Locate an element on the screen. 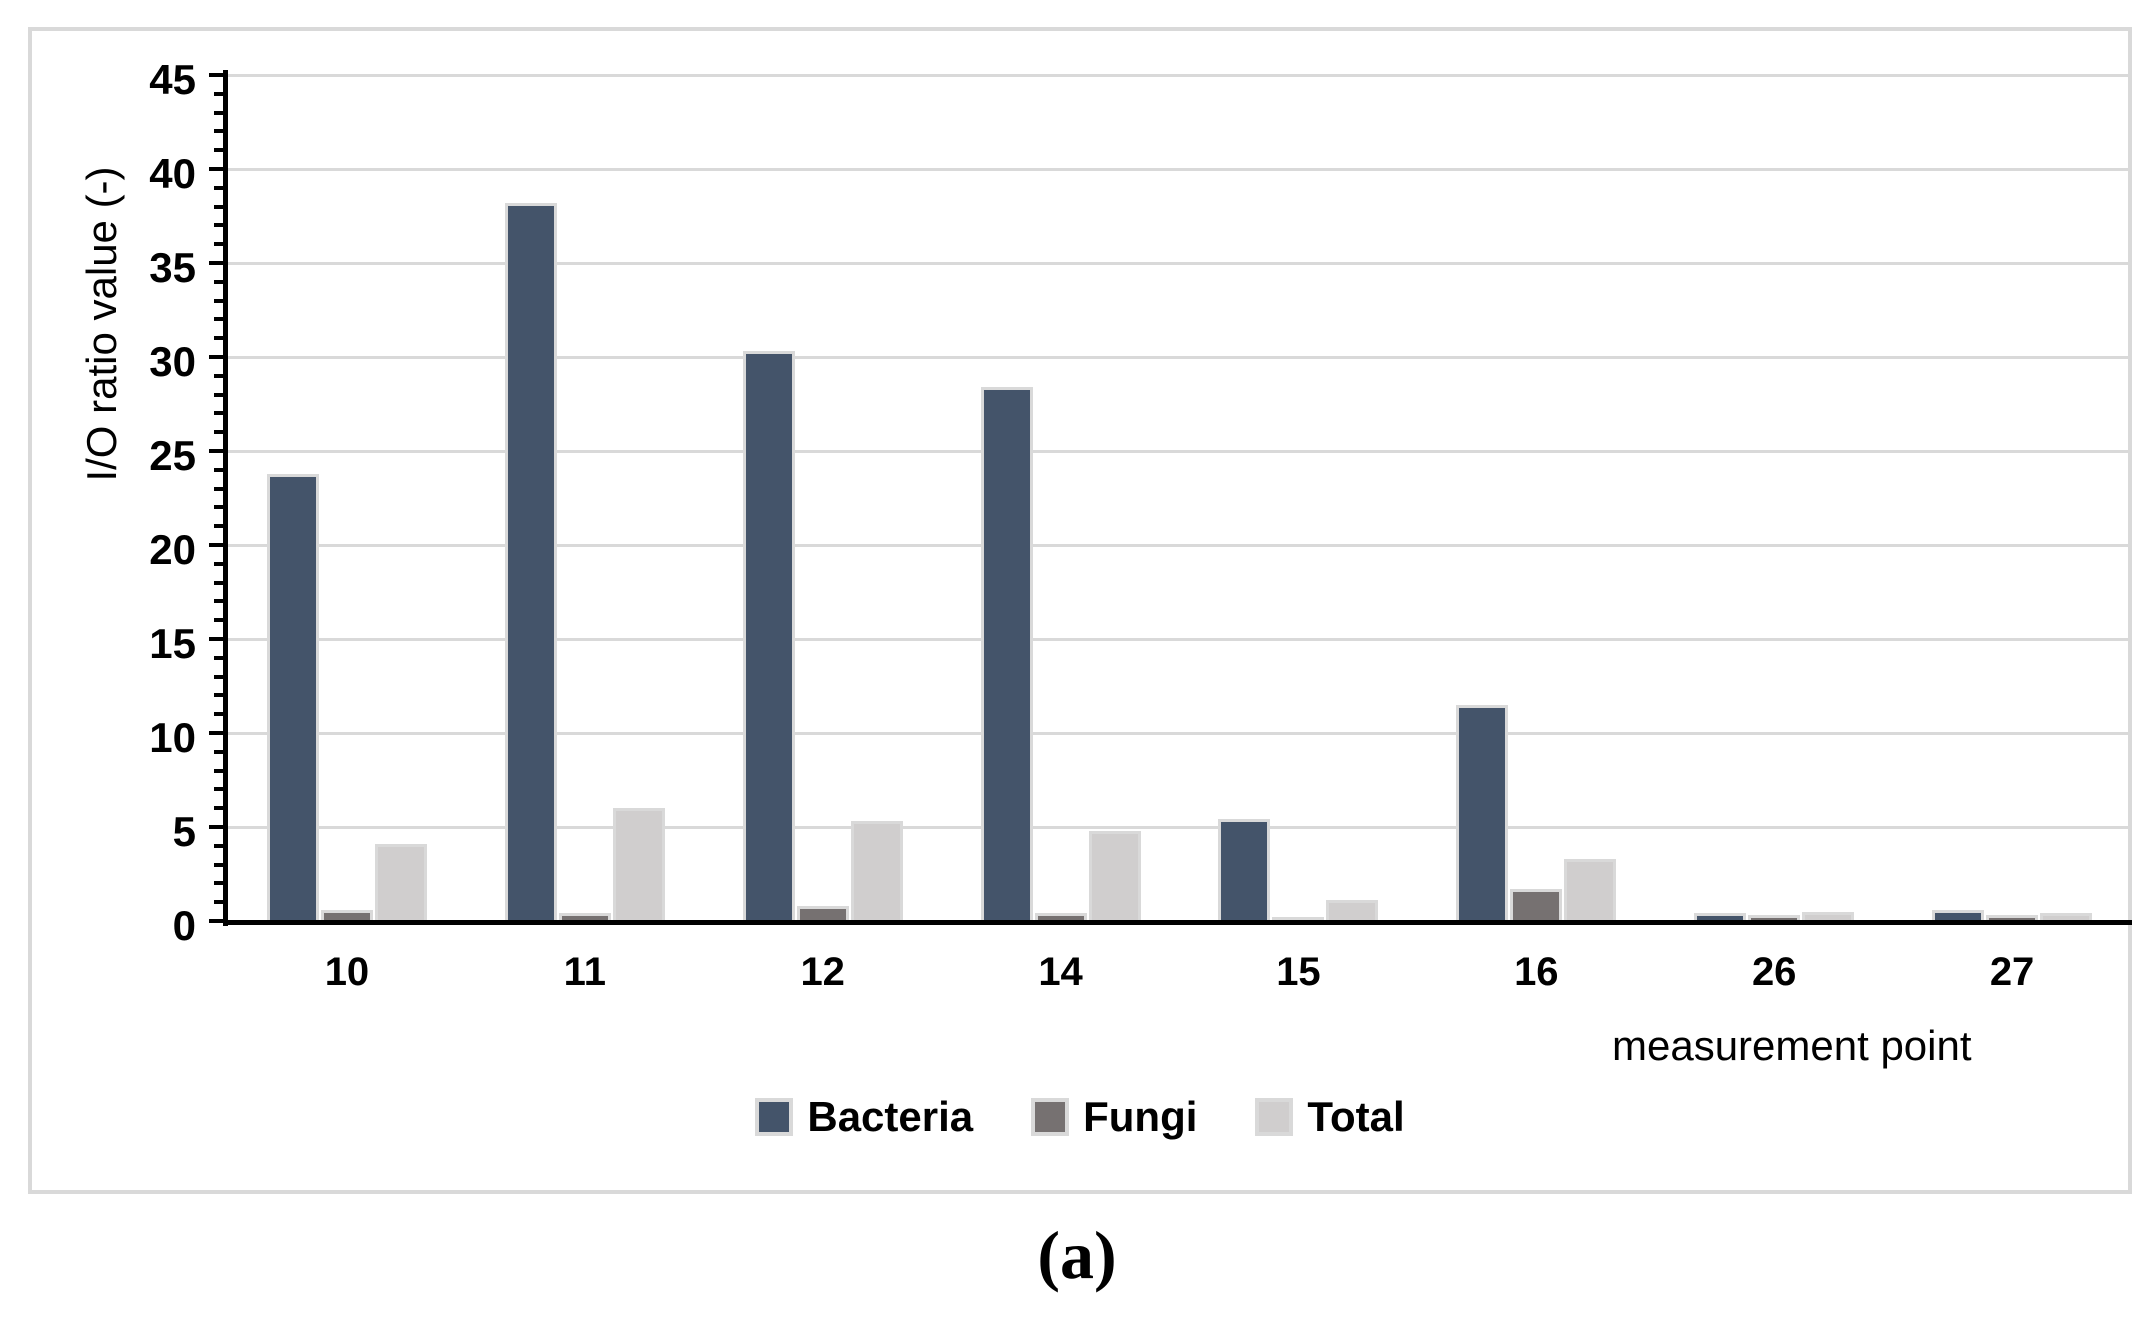 Image resolution: width=2154 pixels, height=1325 pixels. y-tick-label-30: 30 is located at coordinates (172, 361).